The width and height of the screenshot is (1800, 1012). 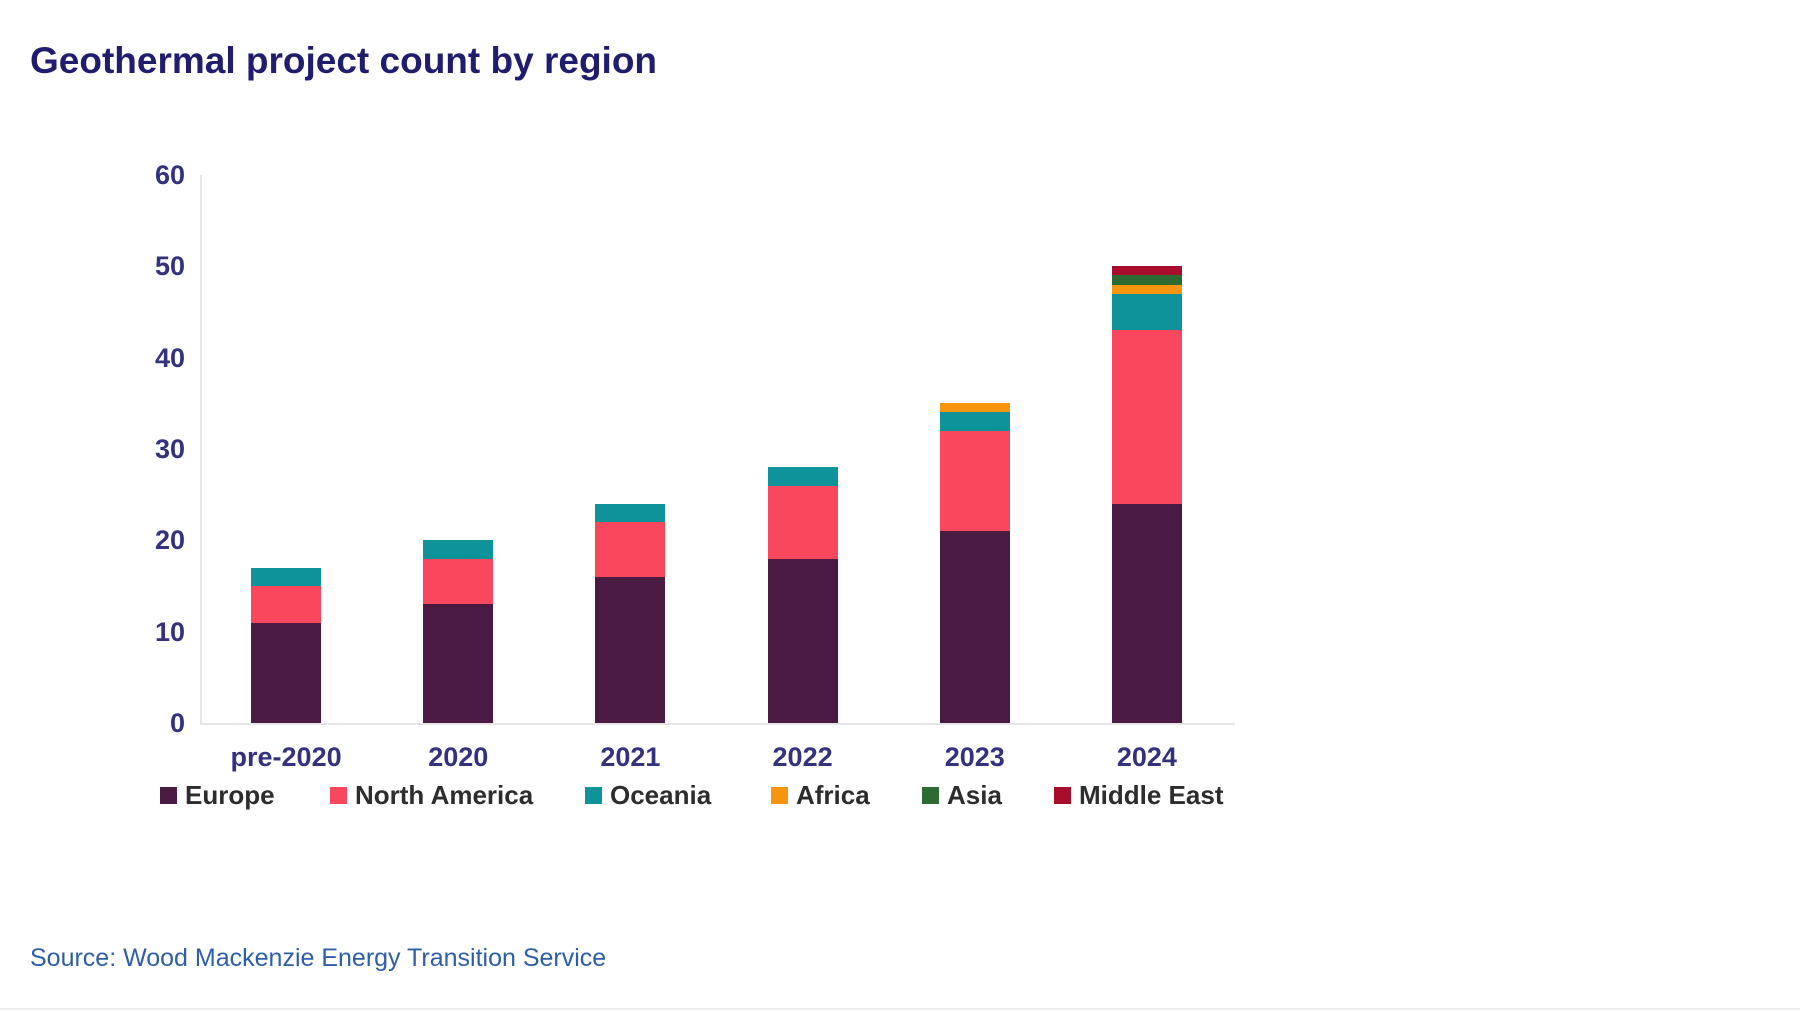 What do you see at coordinates (444, 795) in the screenshot?
I see `legend-label: North America` at bounding box center [444, 795].